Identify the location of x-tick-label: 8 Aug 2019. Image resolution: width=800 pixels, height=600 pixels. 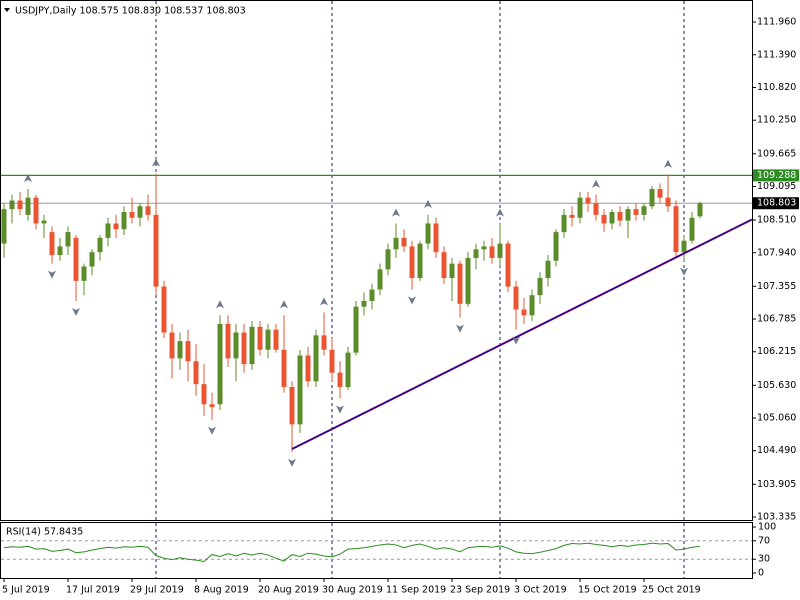
(221, 590).